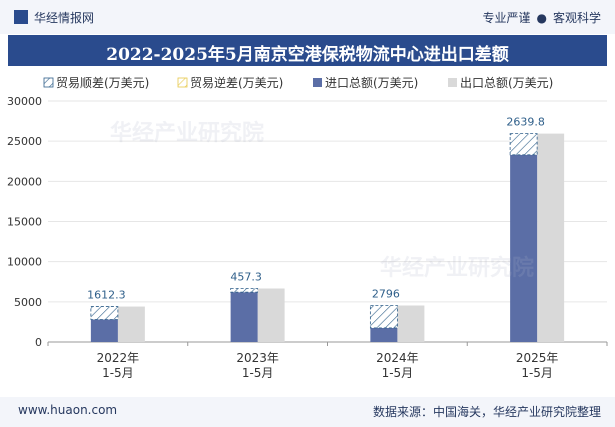 Image resolution: width=615 pixels, height=427 pixels. I want to click on title-bar: 2022-2025年5月南京空港保税物流中心进出口差额, so click(307, 50).